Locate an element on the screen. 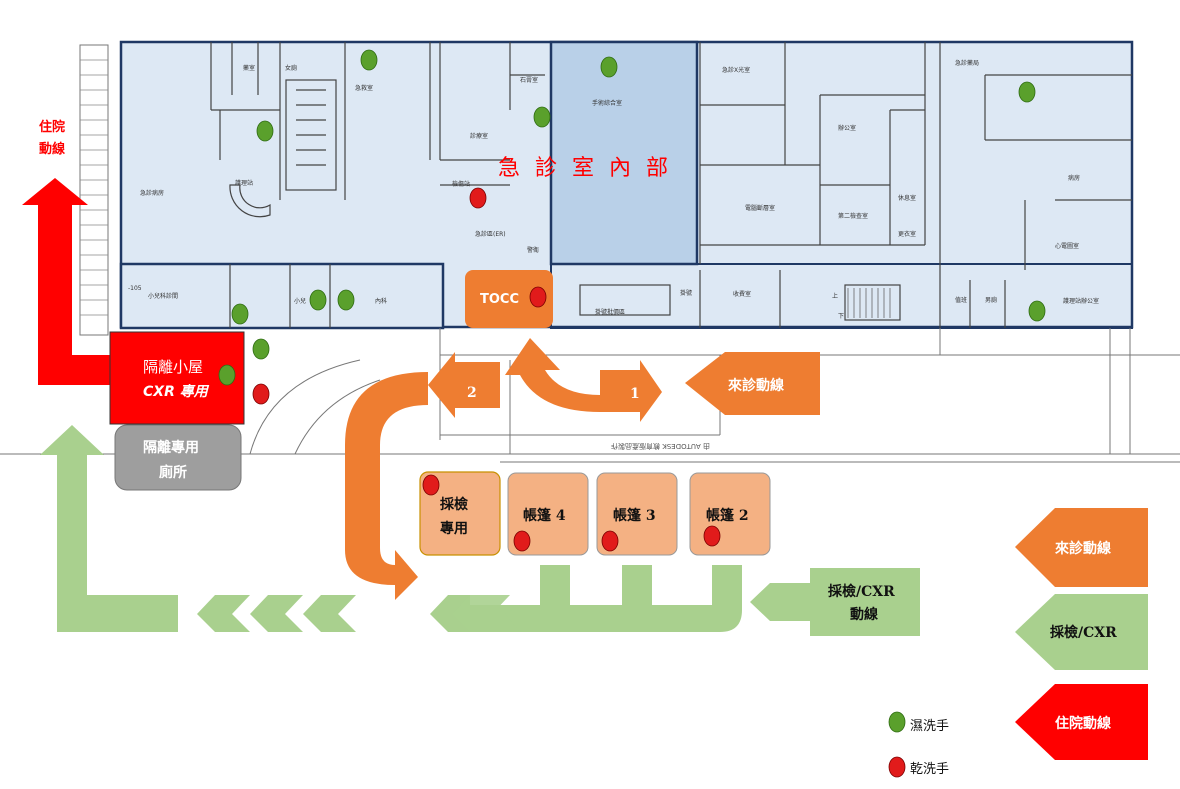 The width and height of the screenshot is (1180, 789). visit-flow-label: 來診動線 is located at coordinates (756, 385).